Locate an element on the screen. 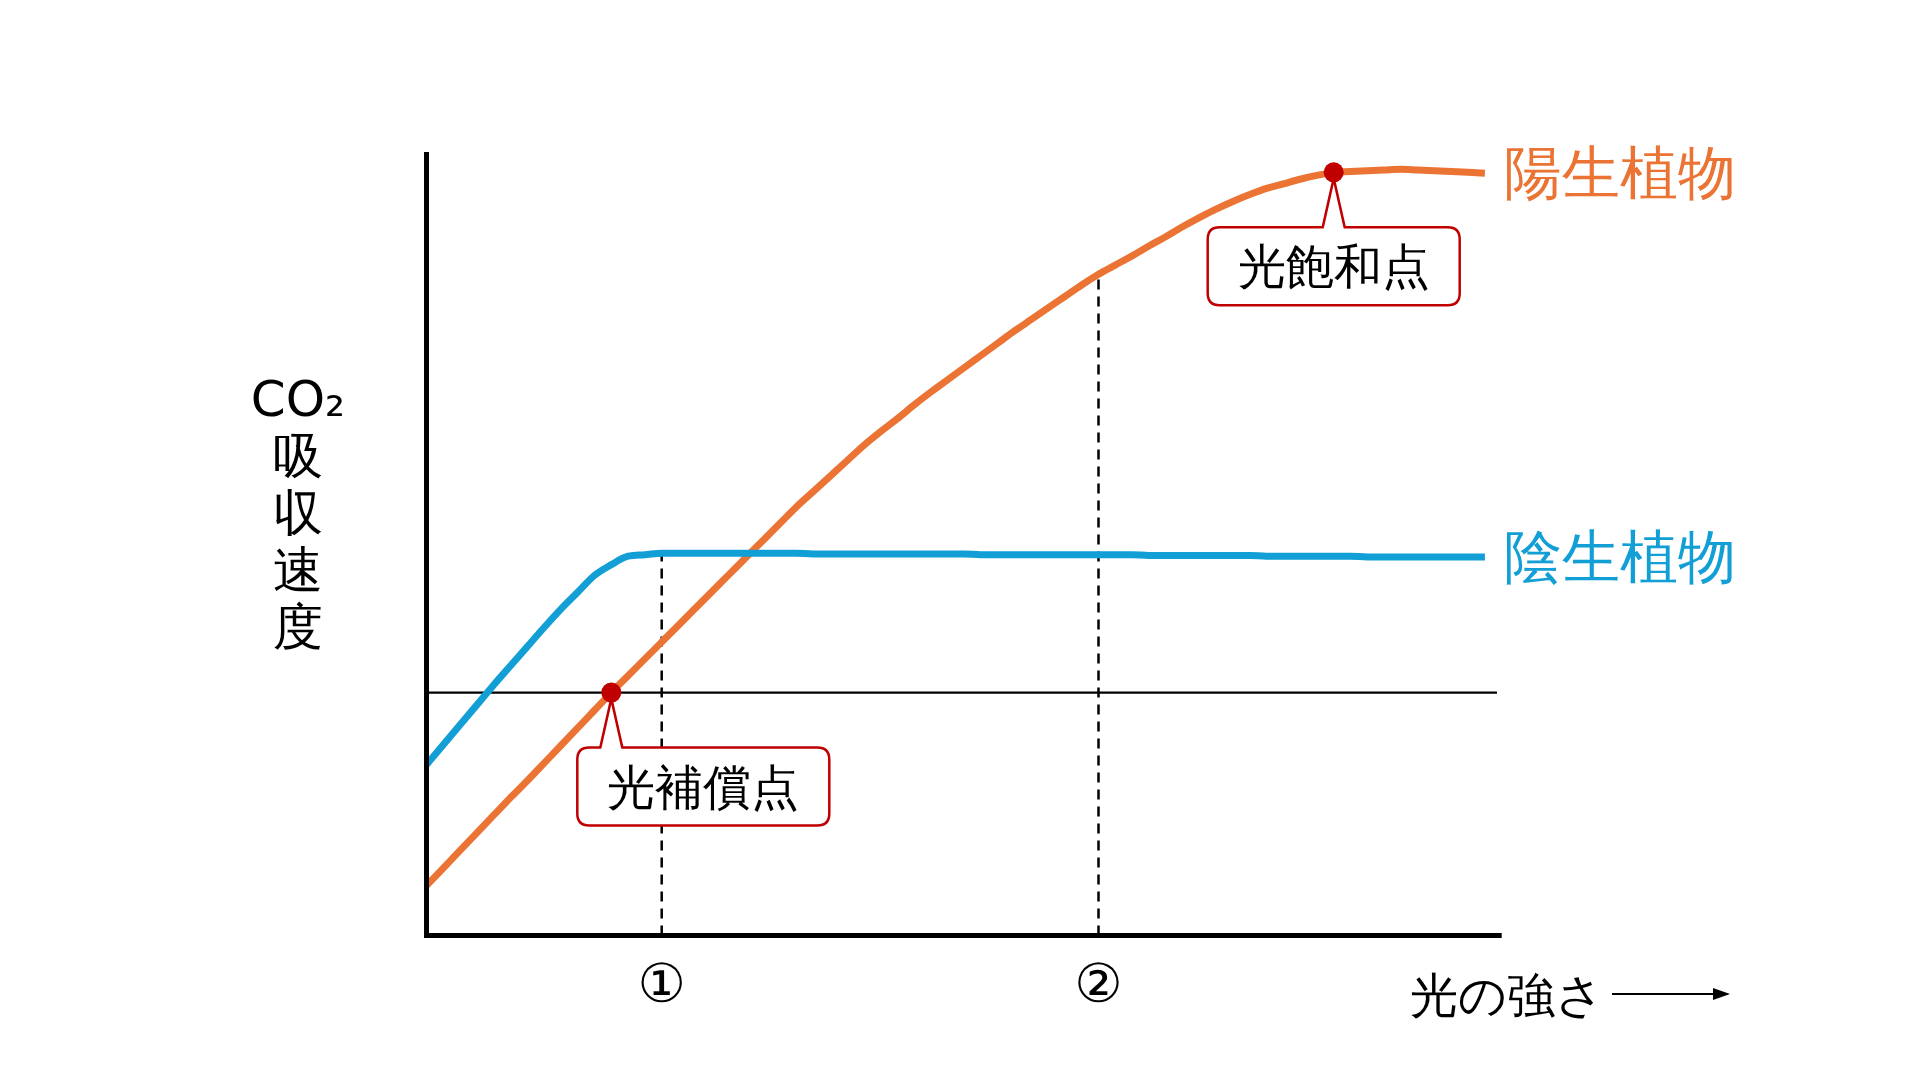 The height and width of the screenshot is (1076, 1925). annotation: 光補償点 is located at coordinates (703, 786).